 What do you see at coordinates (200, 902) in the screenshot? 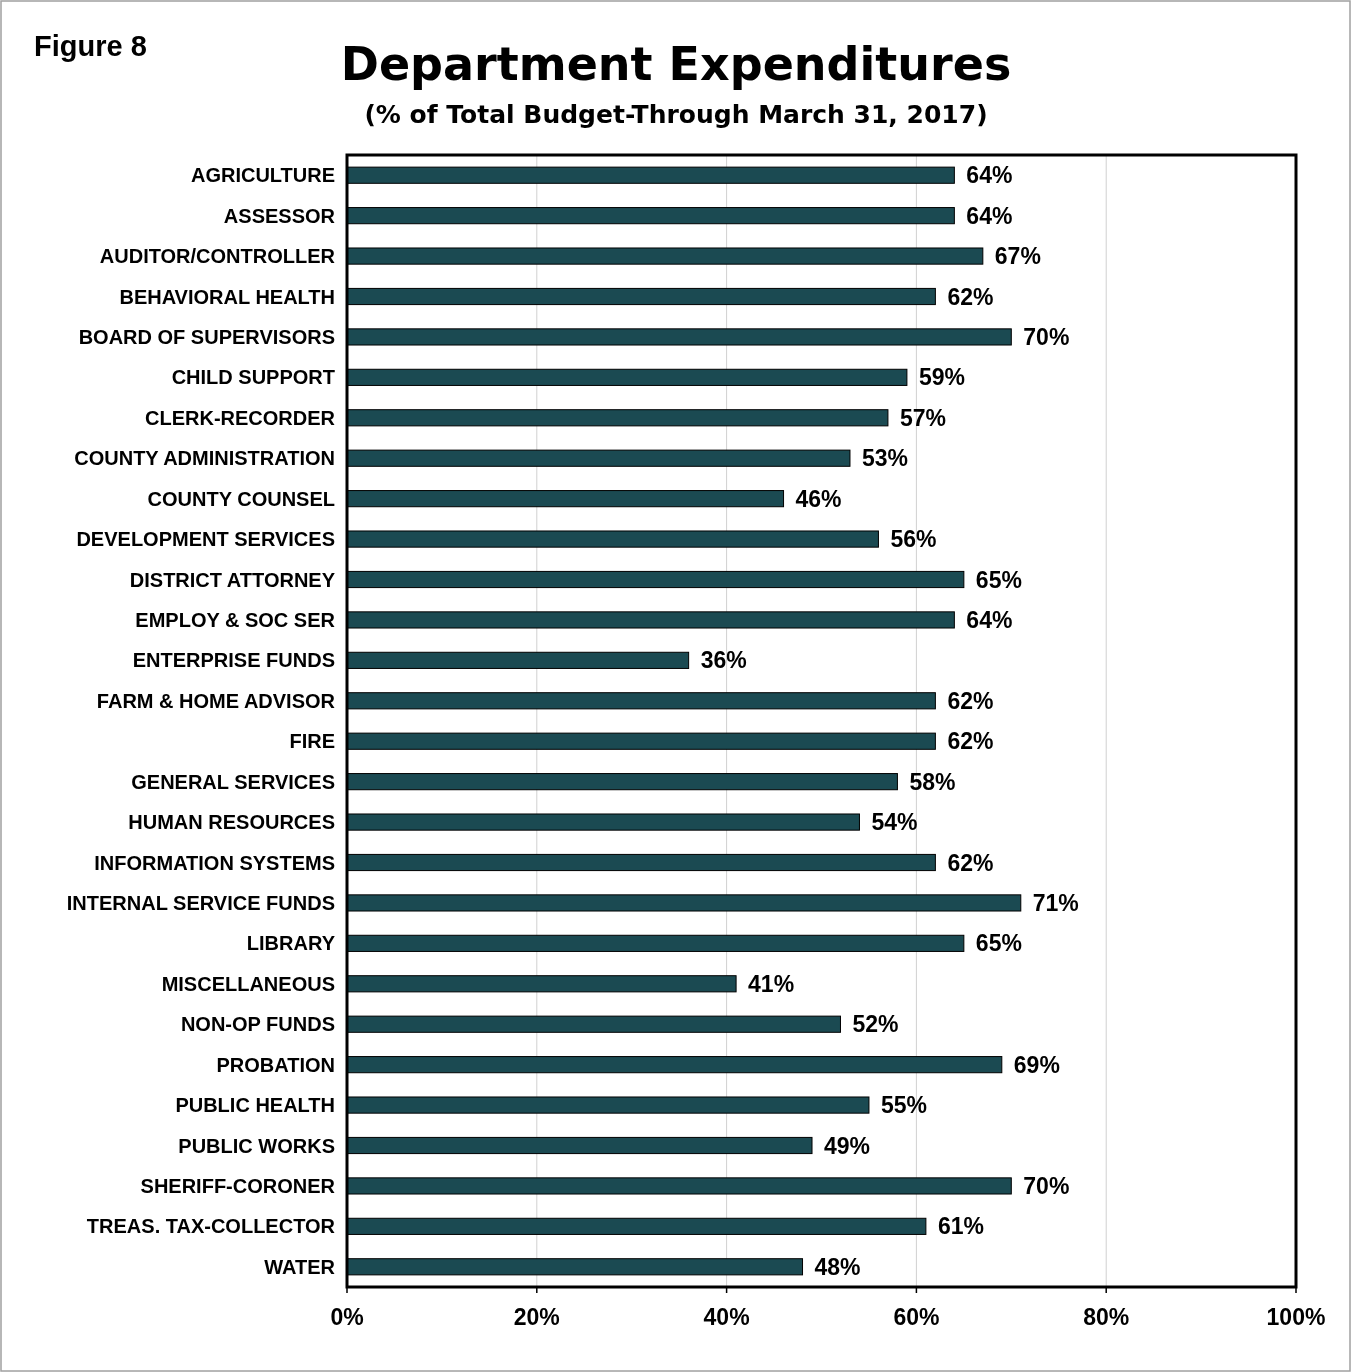
I see `y-tick-label: INTERNAL SERVICE FUNDS` at bounding box center [200, 902].